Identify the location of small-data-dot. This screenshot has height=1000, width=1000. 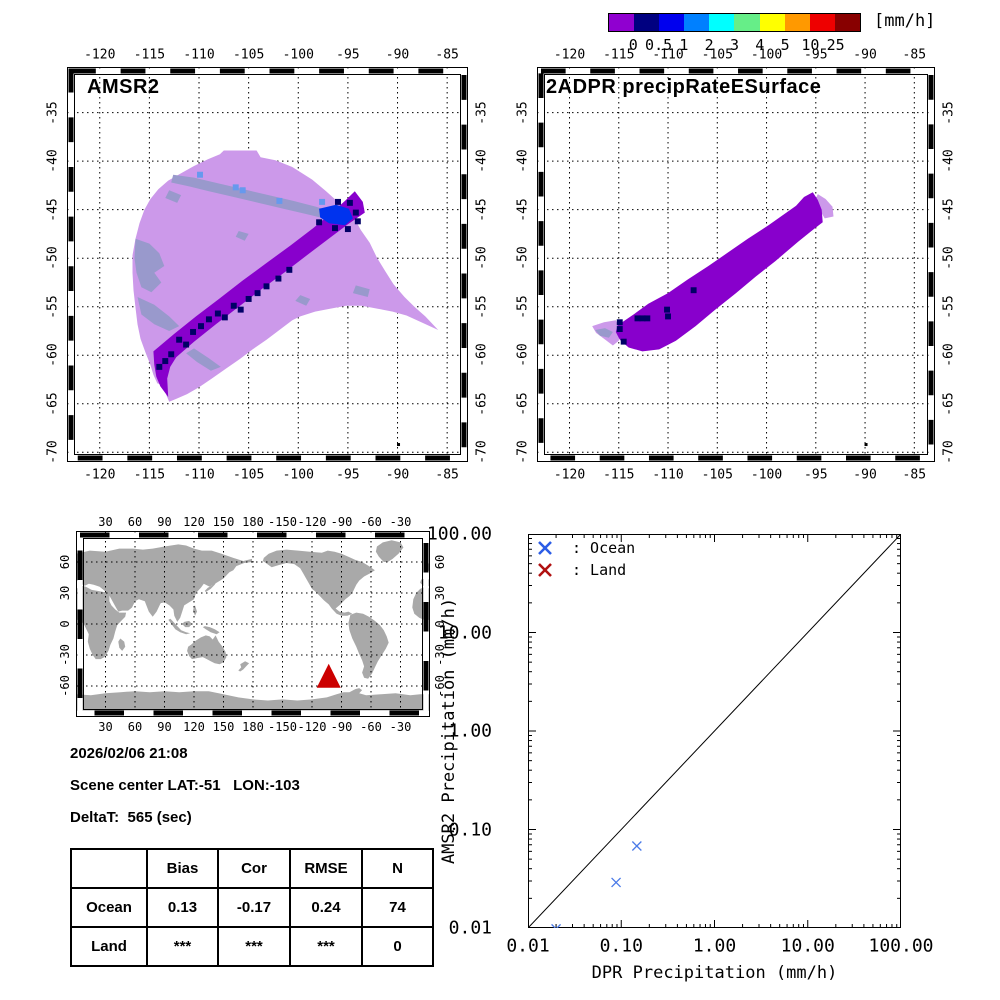
(399, 445).